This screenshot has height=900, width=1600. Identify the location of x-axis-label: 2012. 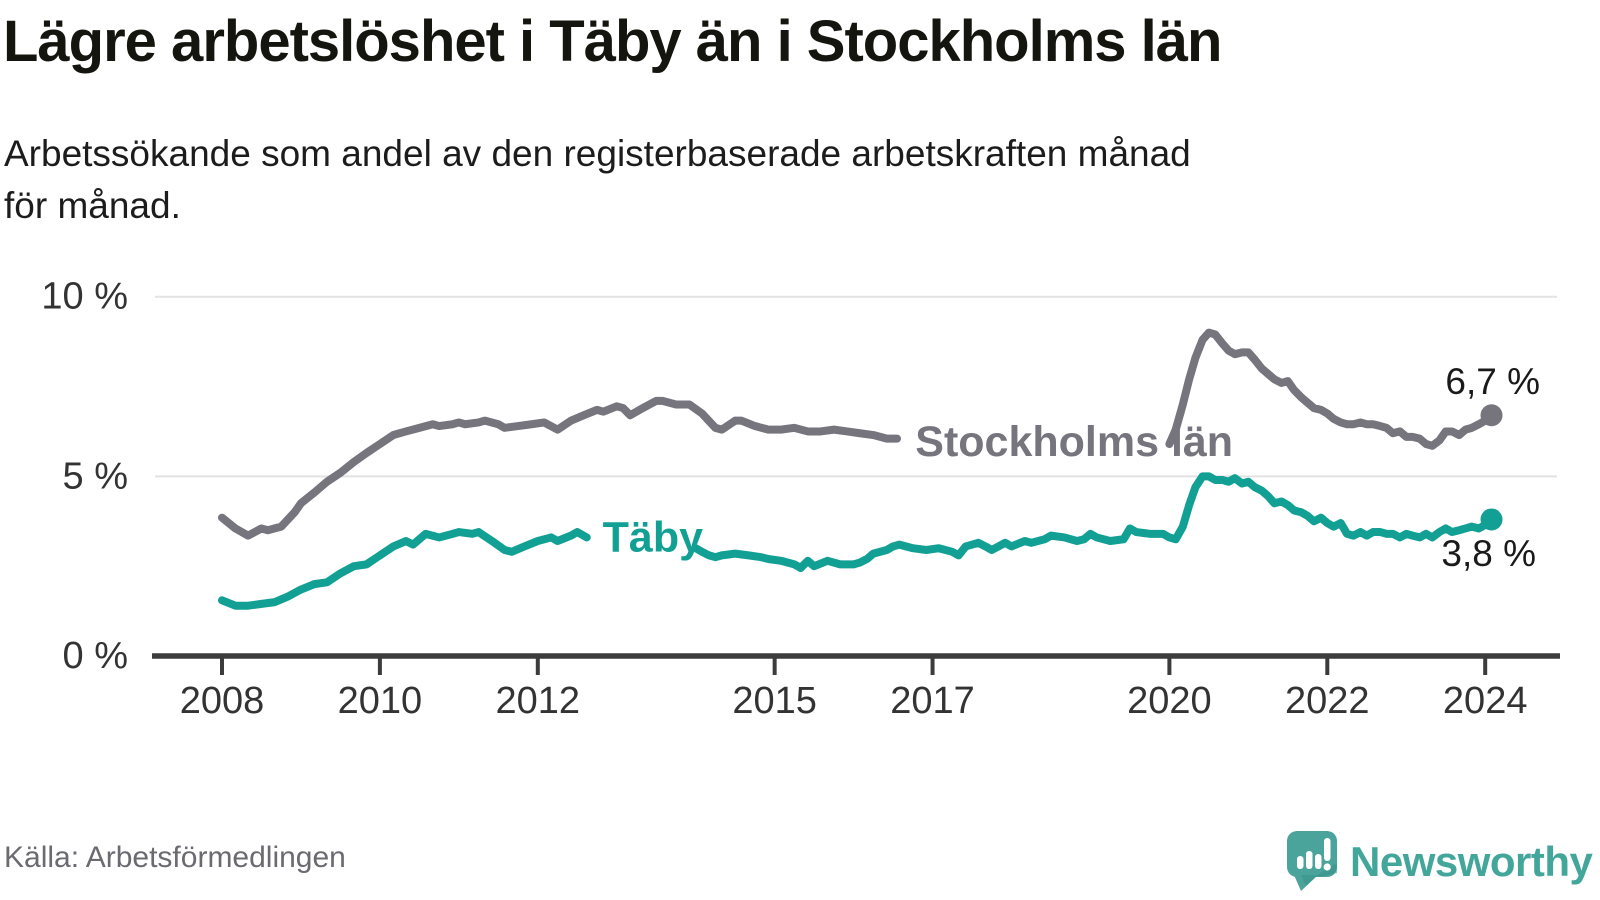
(538, 701).